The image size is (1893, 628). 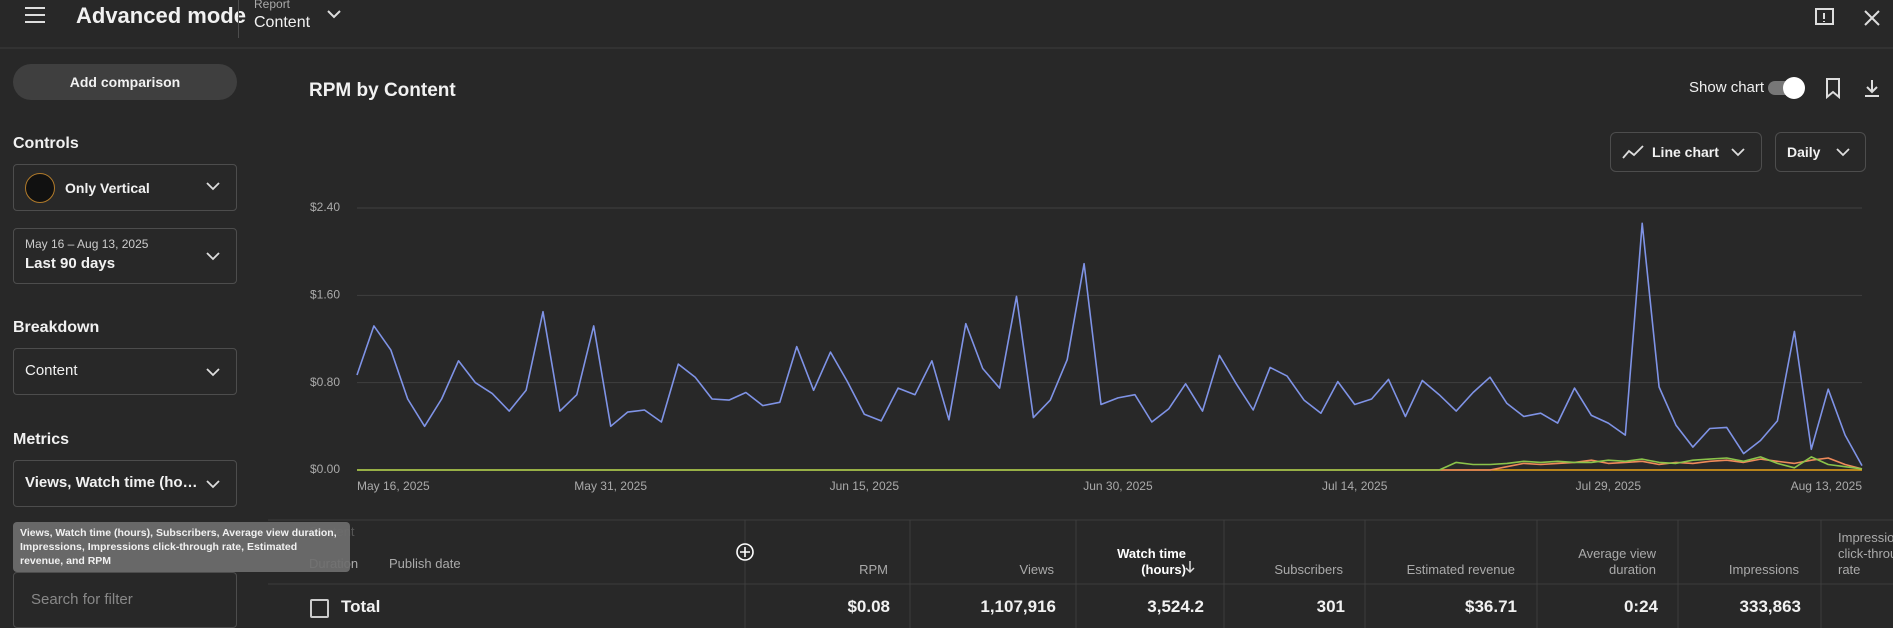 I want to click on channel-dropdown, so click(x=125, y=187).